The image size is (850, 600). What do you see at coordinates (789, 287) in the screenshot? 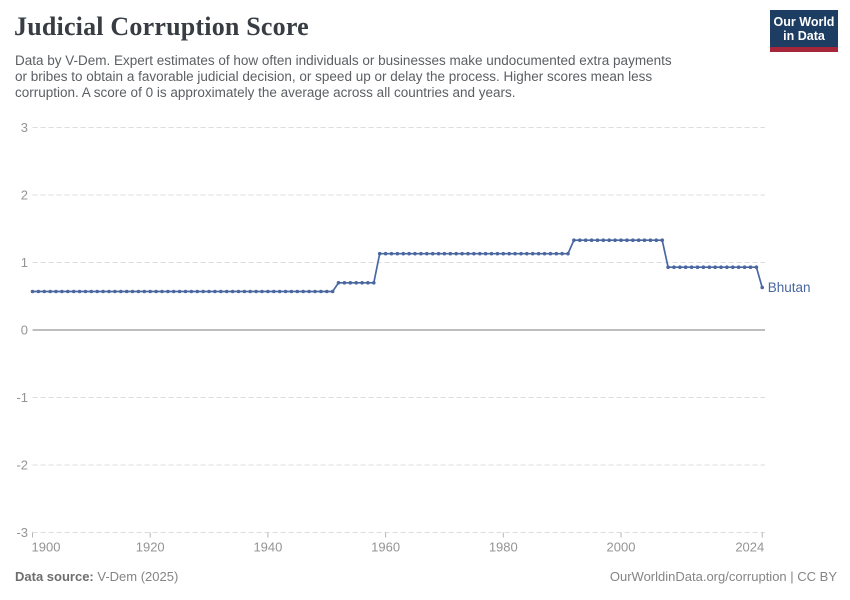
I see `entity-label: Bhutan` at bounding box center [789, 287].